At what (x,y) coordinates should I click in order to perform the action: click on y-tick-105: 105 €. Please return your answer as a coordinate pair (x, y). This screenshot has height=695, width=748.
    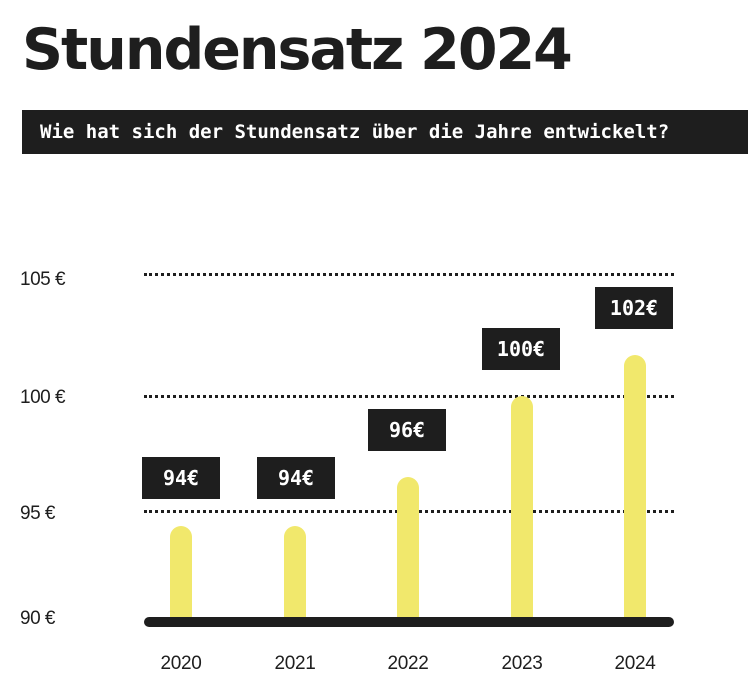
    Looking at the image, I should click on (43, 279).